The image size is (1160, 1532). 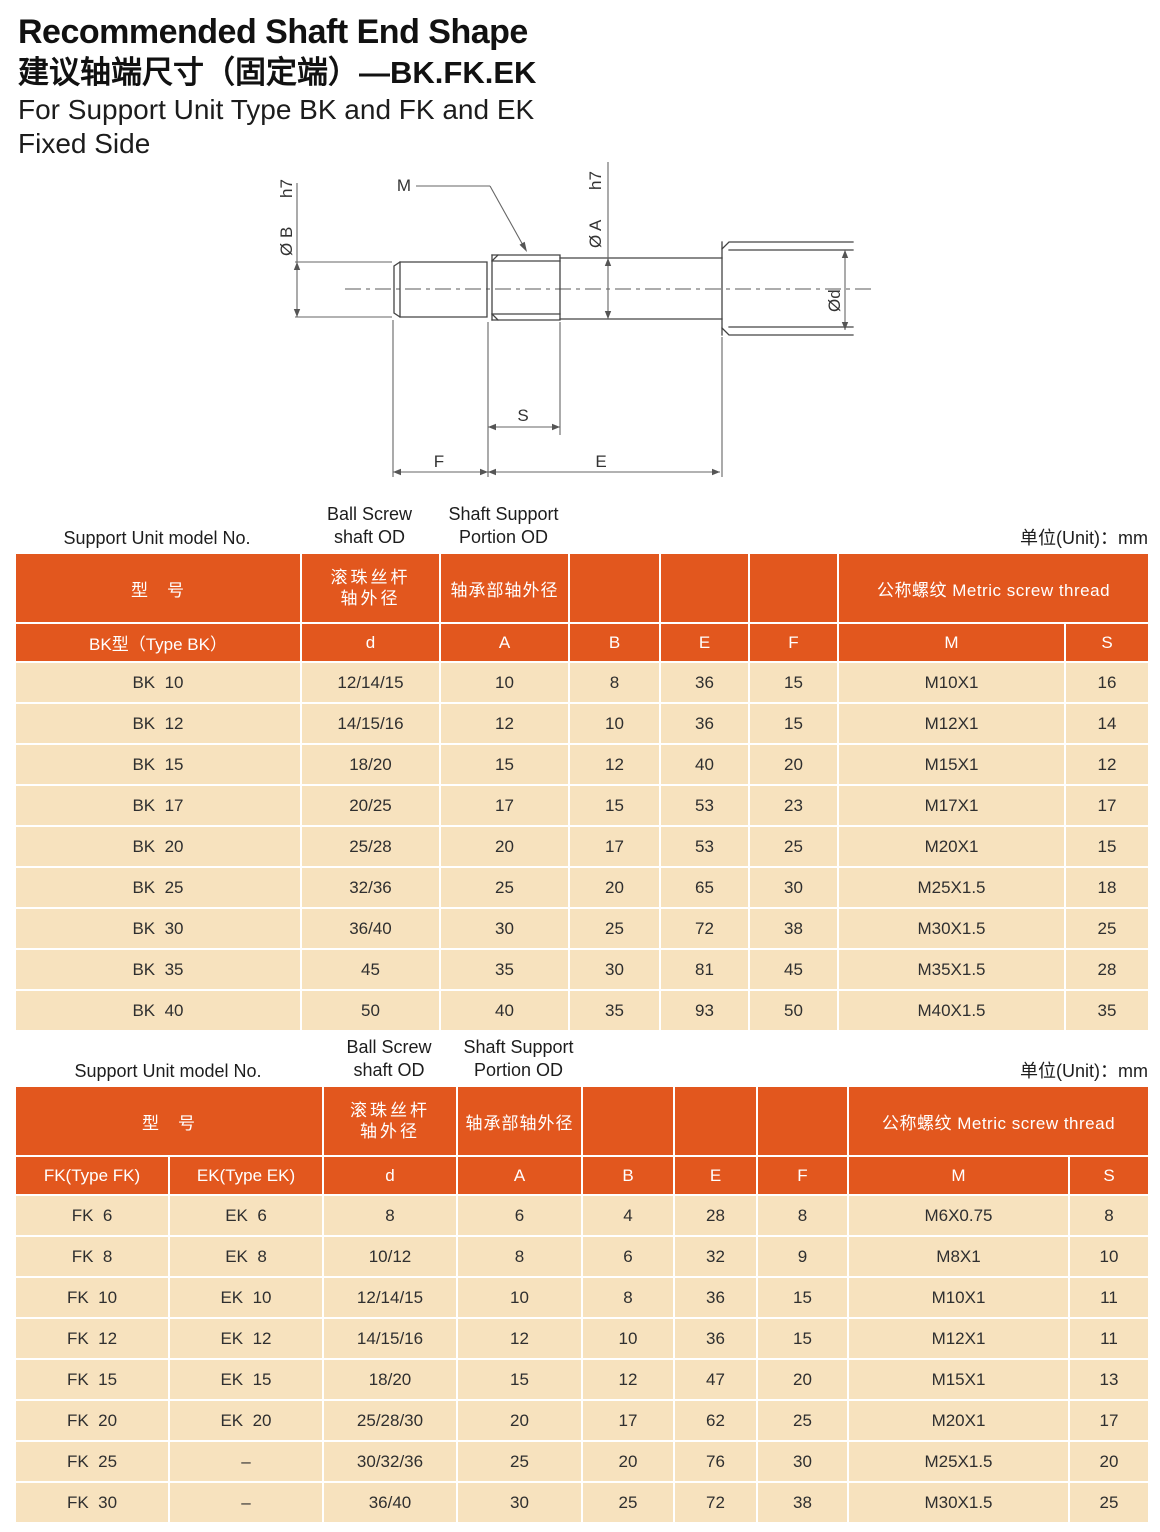 I want to click on cell-a: 35, so click(x=504, y=969).